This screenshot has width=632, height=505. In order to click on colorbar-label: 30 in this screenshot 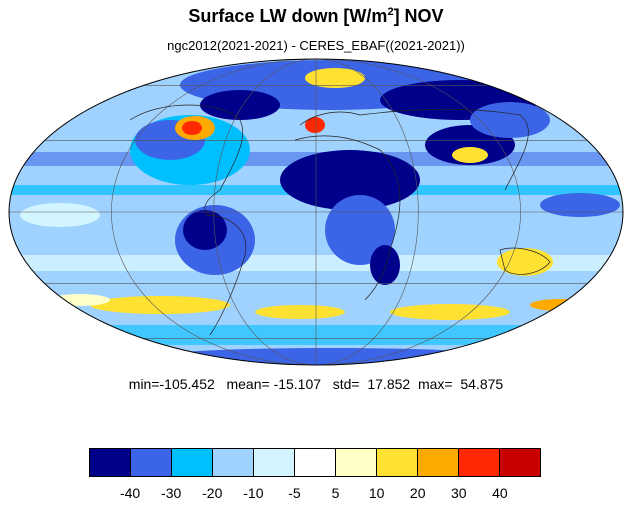, I will do `click(459, 493)`.